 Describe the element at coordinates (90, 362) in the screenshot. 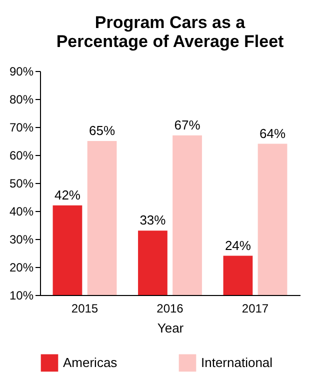

I see `legend-label: Americas` at that location.